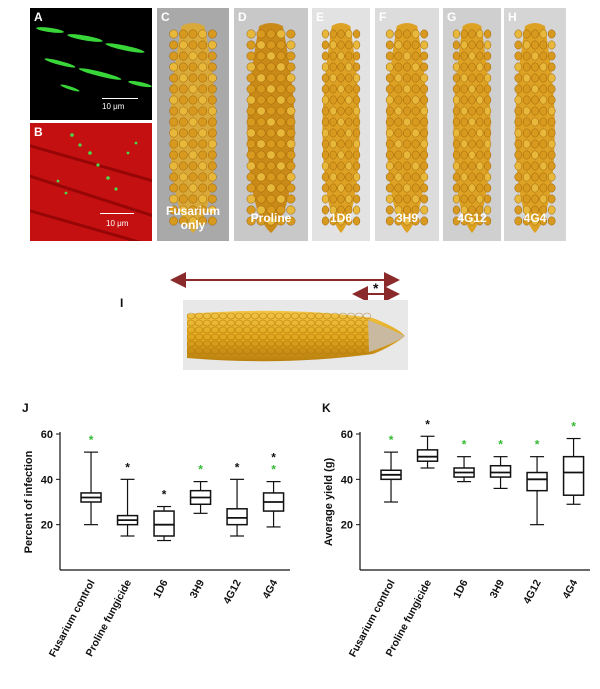 The image size is (600, 689). Describe the element at coordinates (383, 17) in the screenshot. I see `panel-label: F` at that location.